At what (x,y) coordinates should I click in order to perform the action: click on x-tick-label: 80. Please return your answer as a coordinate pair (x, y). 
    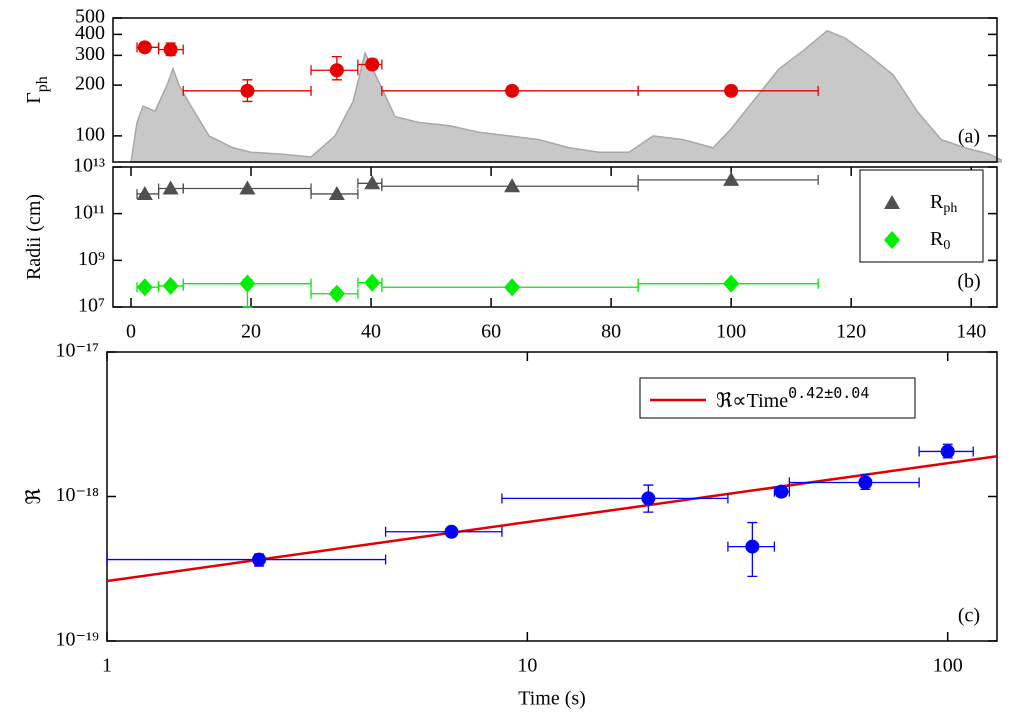
    Looking at the image, I should click on (611, 332).